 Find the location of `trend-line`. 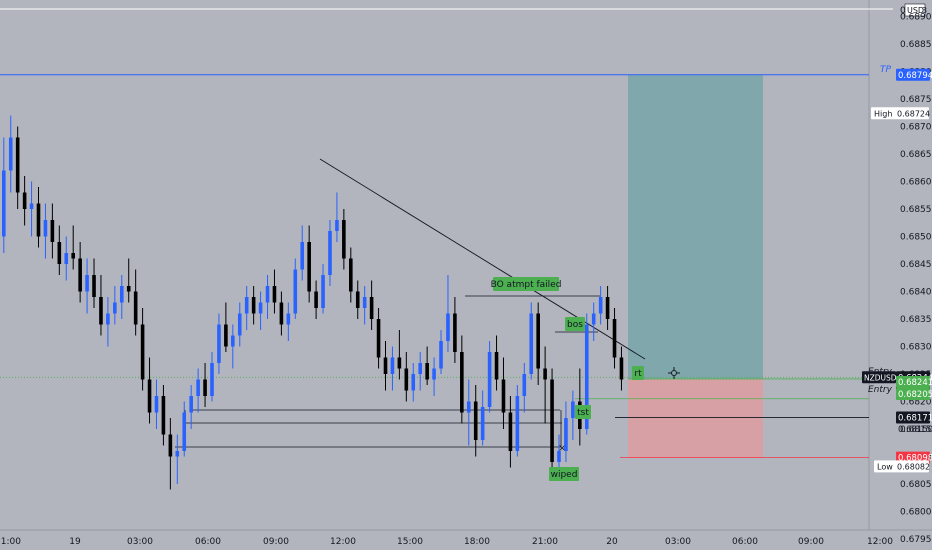

trend-line is located at coordinates (482, 259).